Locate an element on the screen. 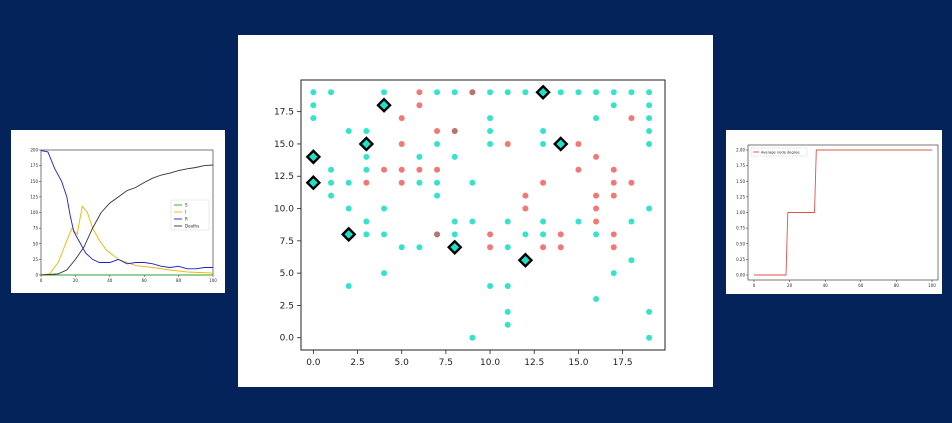 The height and width of the screenshot is (423, 952). series-line-deaths is located at coordinates (127, 220).